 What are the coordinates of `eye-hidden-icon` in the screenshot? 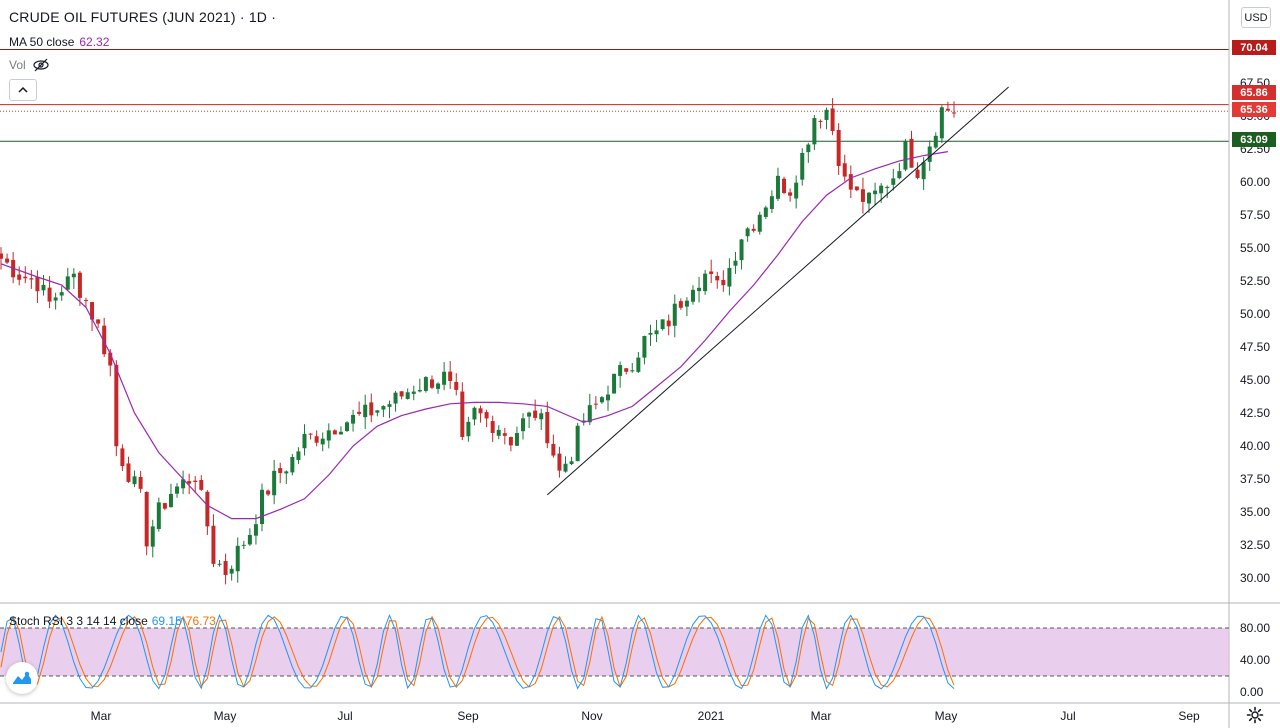 It's located at (41, 65).